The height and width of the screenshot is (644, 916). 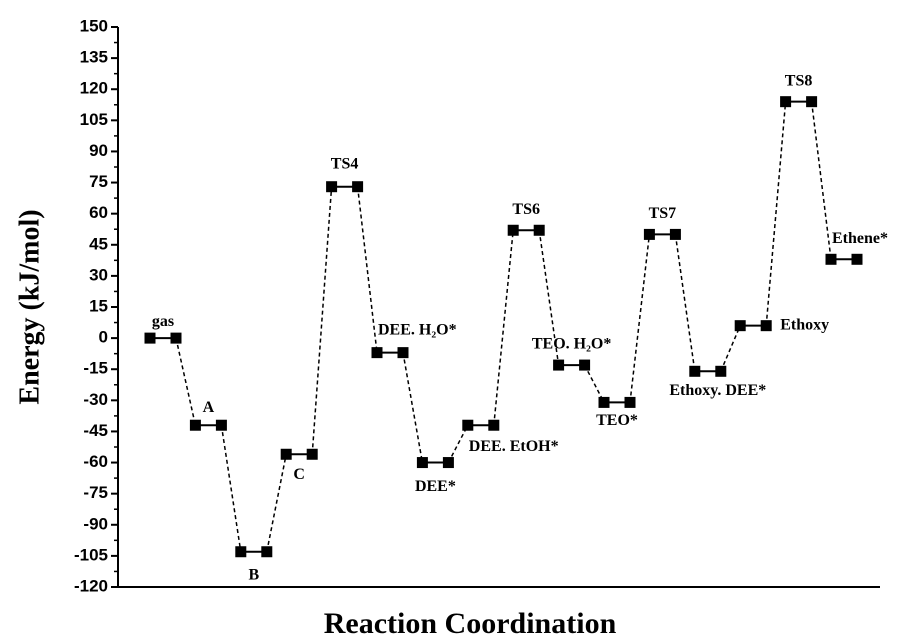 What do you see at coordinates (860, 238) in the screenshot?
I see `state-label: Ethene*` at bounding box center [860, 238].